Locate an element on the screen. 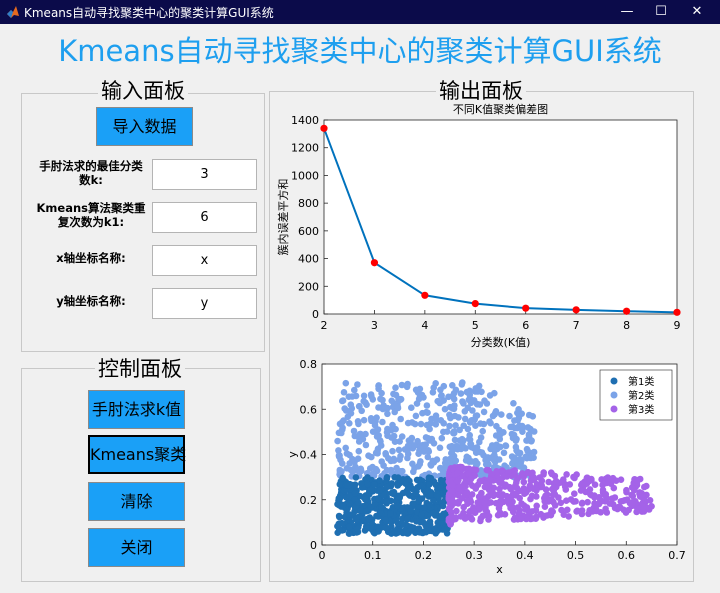  scatter-y-tick-label: 0 is located at coordinates (313, 545).